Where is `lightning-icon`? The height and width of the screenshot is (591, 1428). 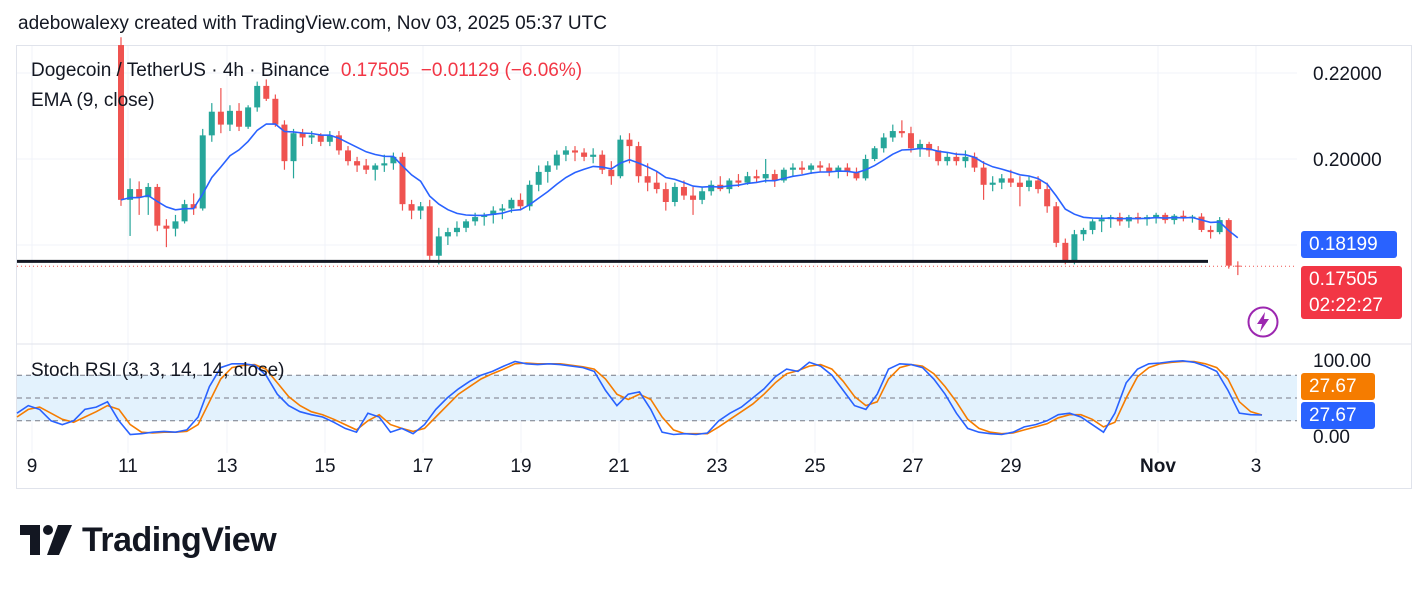
lightning-icon is located at coordinates (1263, 322).